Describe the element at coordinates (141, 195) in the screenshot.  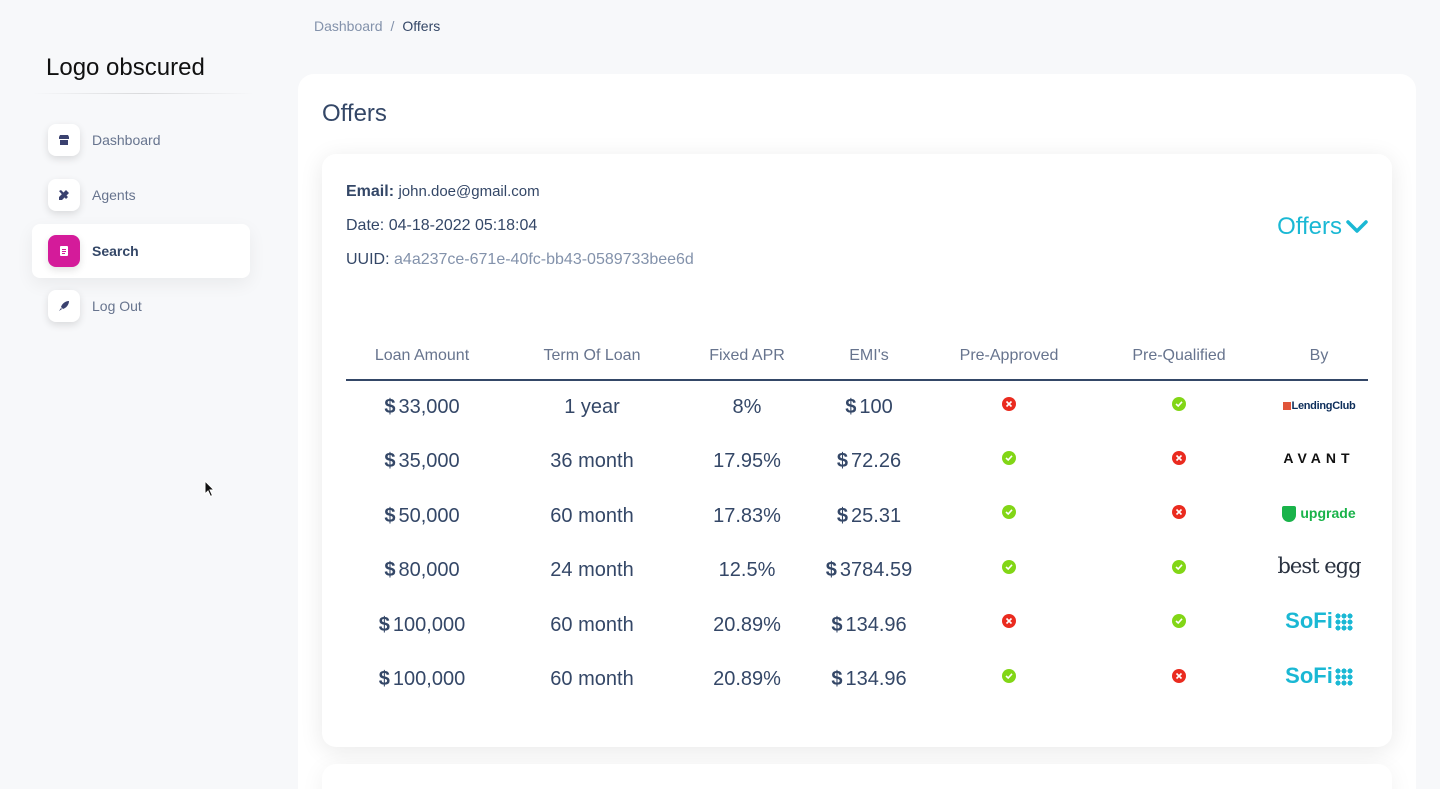
I see `sidebar-item-agents: Agents` at that location.